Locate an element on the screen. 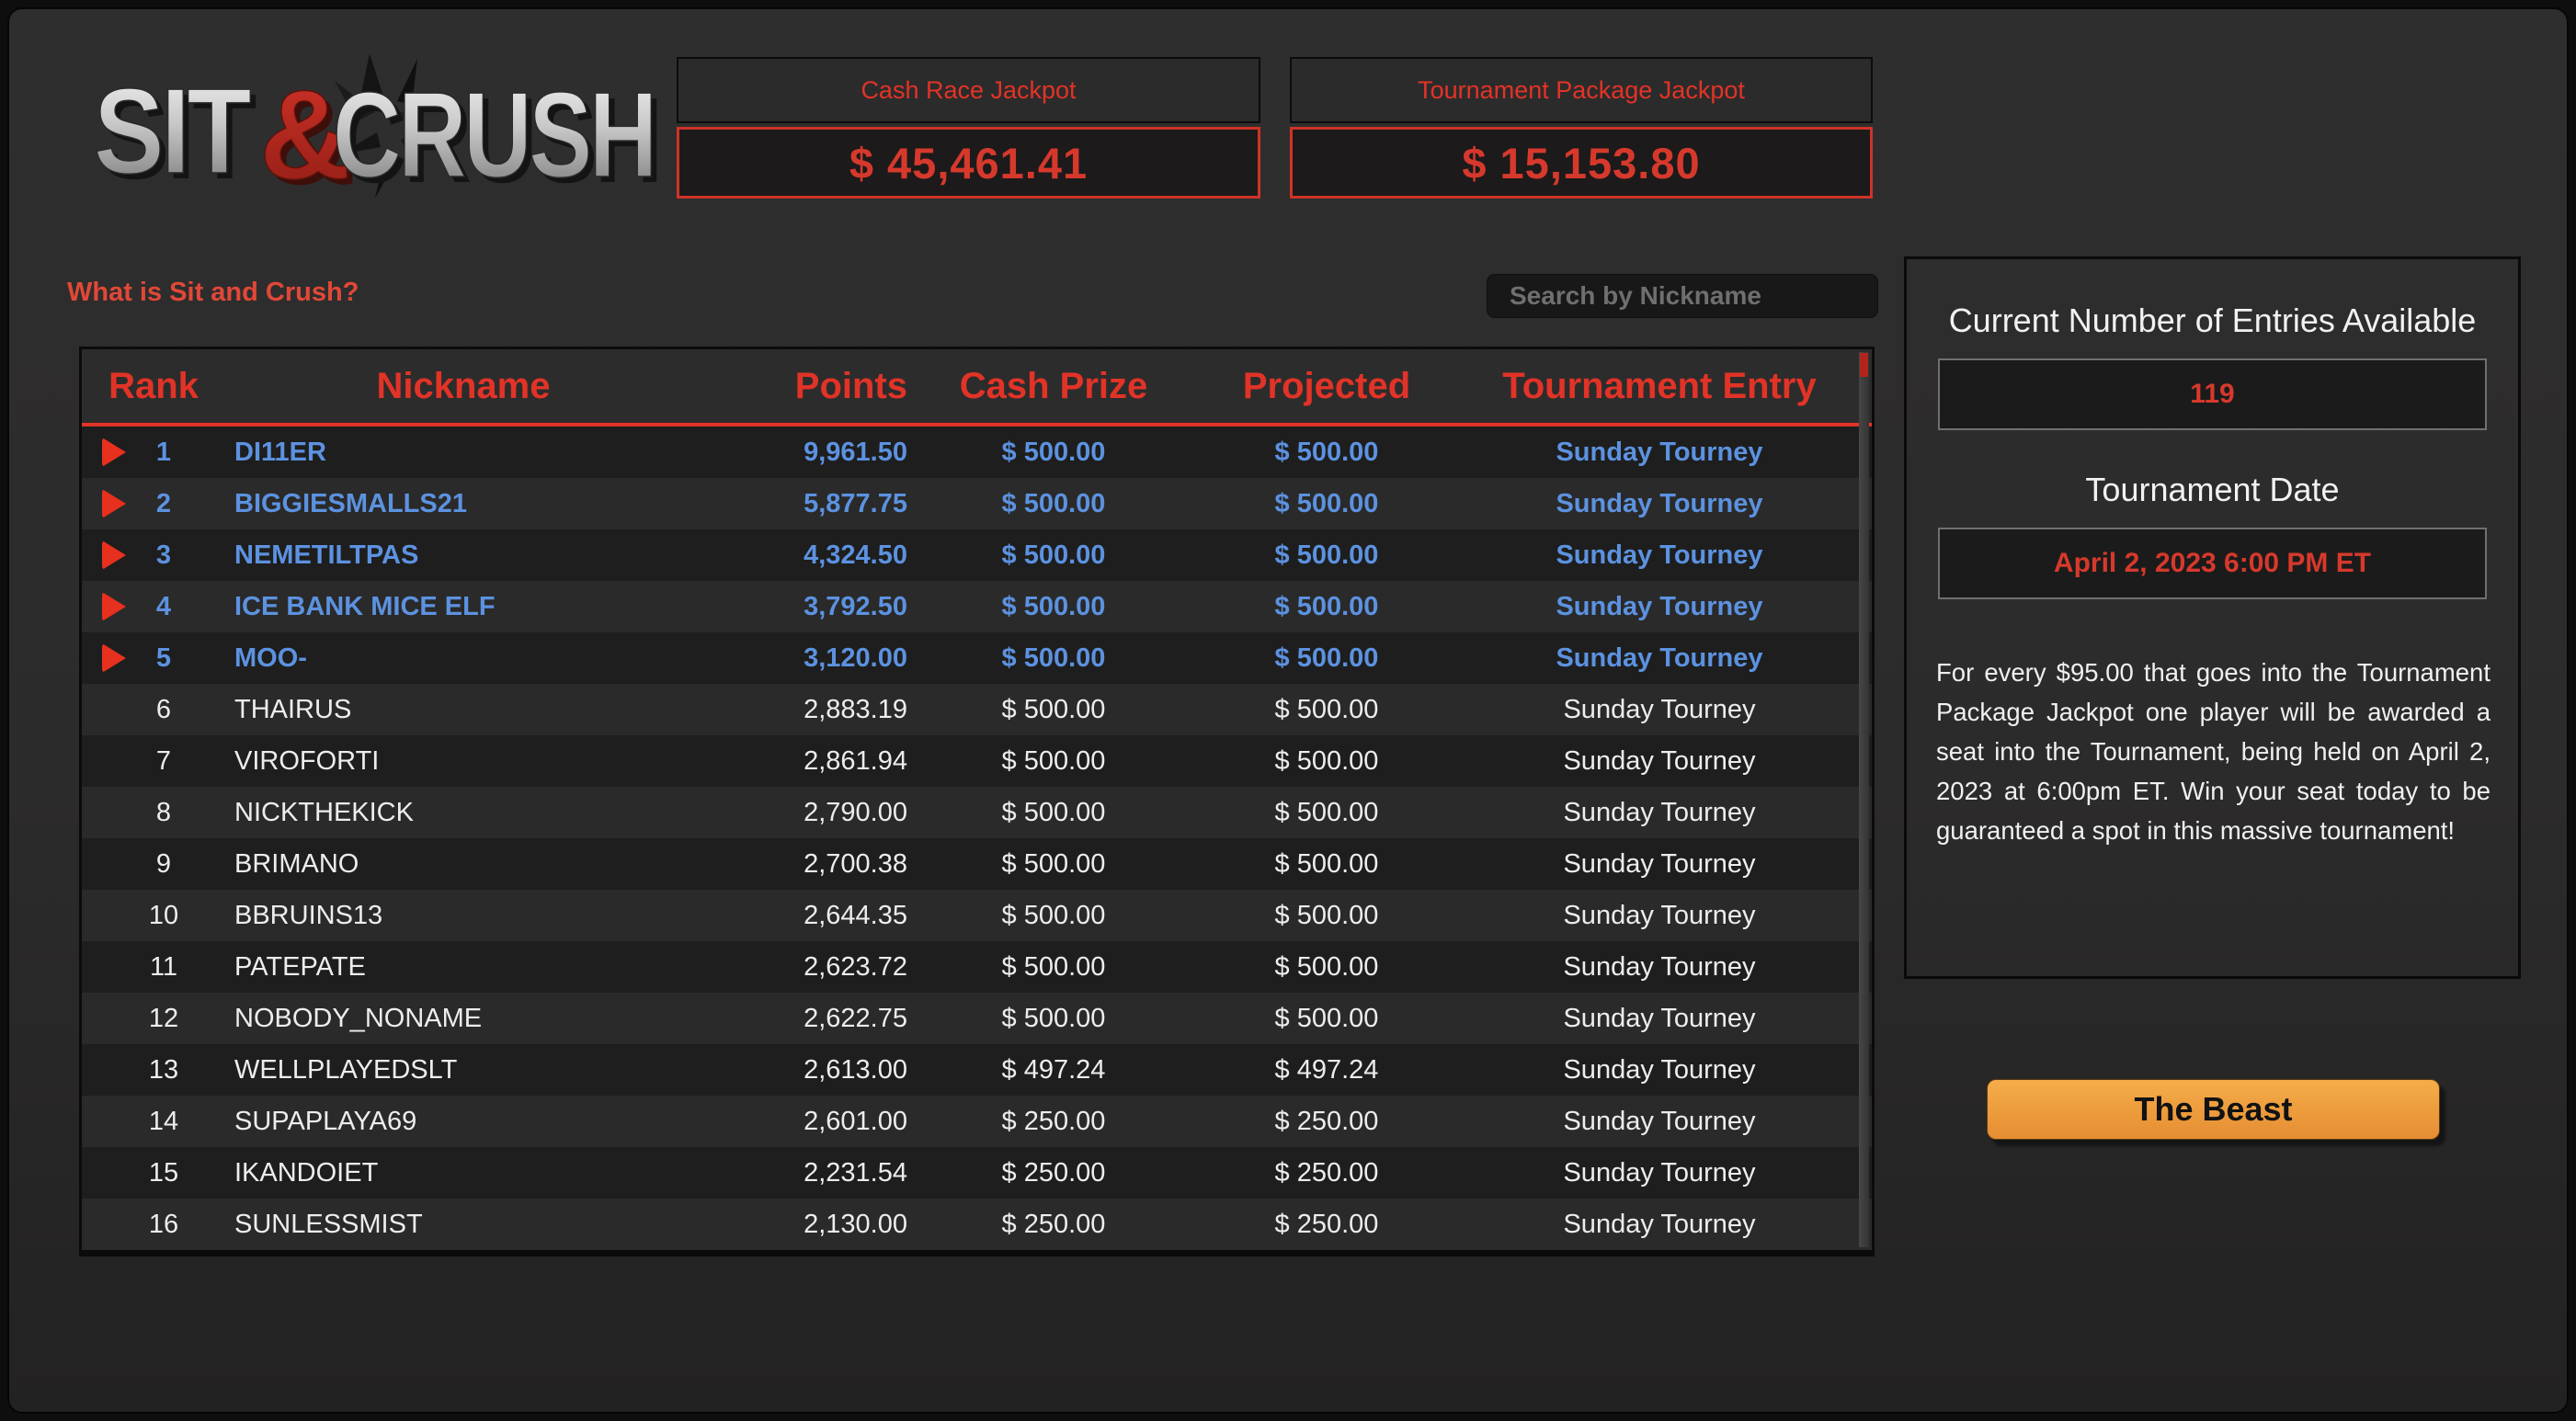 The width and height of the screenshot is (2576, 1421). rank-cell: 12 is located at coordinates (163, 1018).